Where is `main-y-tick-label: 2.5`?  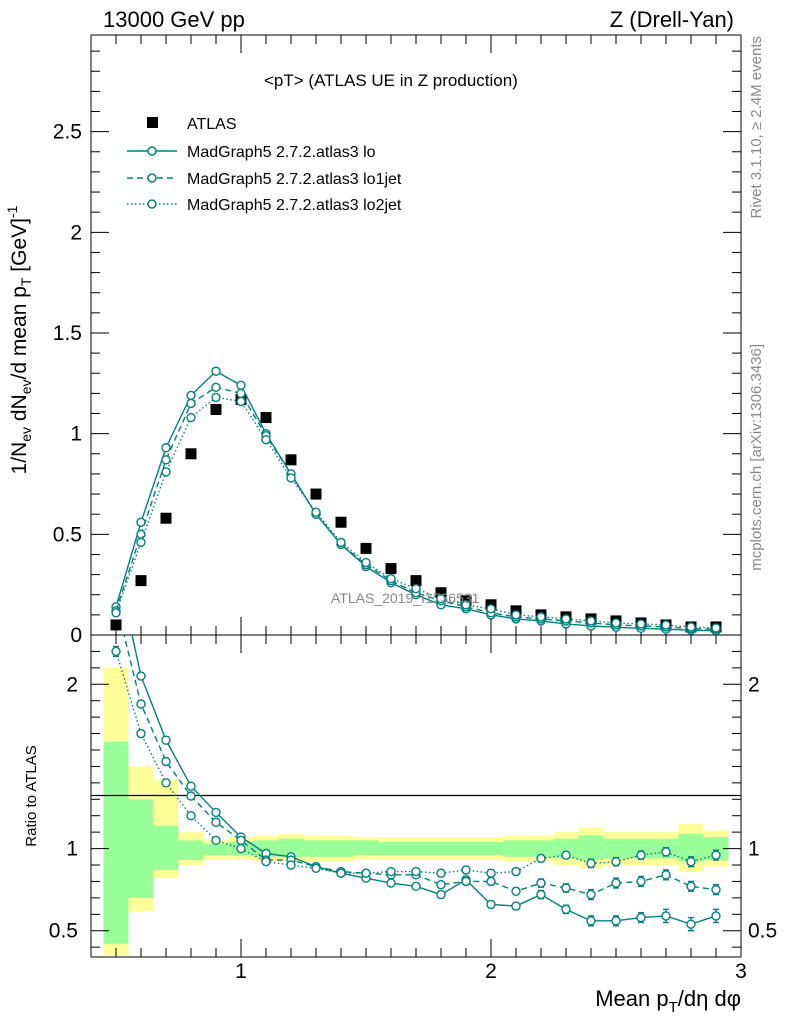
main-y-tick-label: 2.5 is located at coordinates (67, 132).